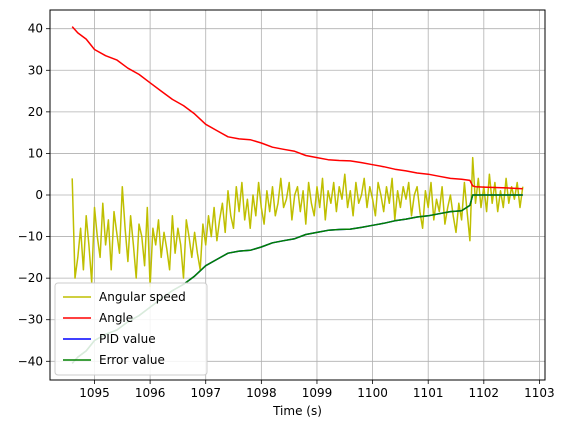  What do you see at coordinates (205, 393) in the screenshot?
I see `x-tick-label: 1097` at bounding box center [205, 393].